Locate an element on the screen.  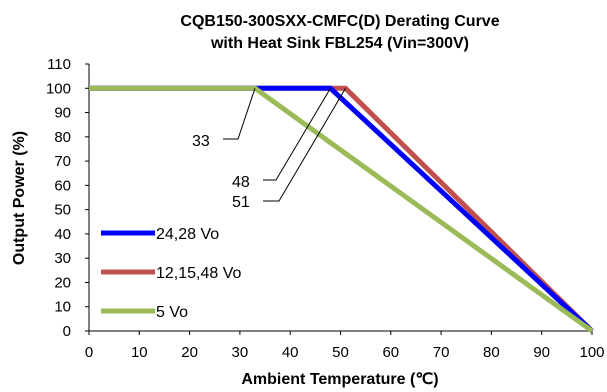
y-tick-label: 0 is located at coordinates (67, 331).